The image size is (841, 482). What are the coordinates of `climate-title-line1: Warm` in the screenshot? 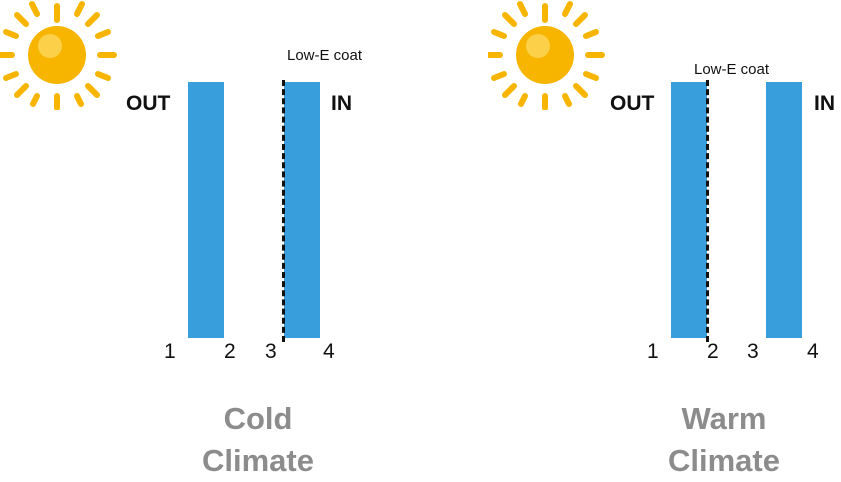 It's located at (724, 418).